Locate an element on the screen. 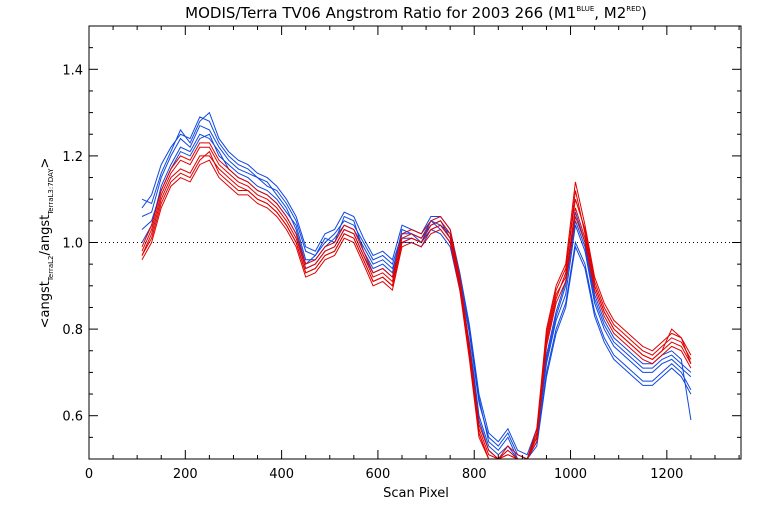 Image resolution: width=768 pixels, height=512 pixels. y-tick-label-2: 1.0 is located at coordinates (72, 244).